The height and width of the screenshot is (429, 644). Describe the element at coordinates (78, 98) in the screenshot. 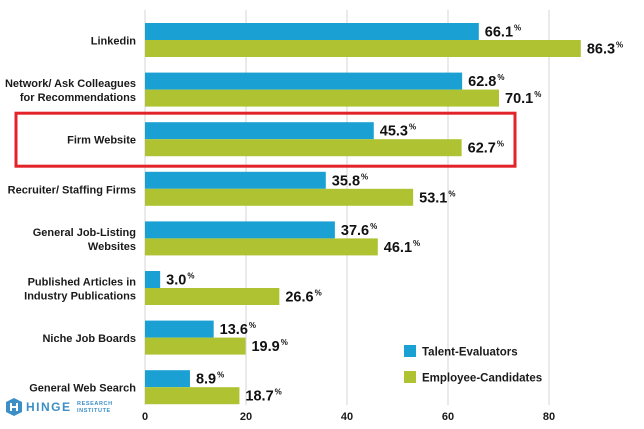

I see `category-label: for Recommendations` at that location.